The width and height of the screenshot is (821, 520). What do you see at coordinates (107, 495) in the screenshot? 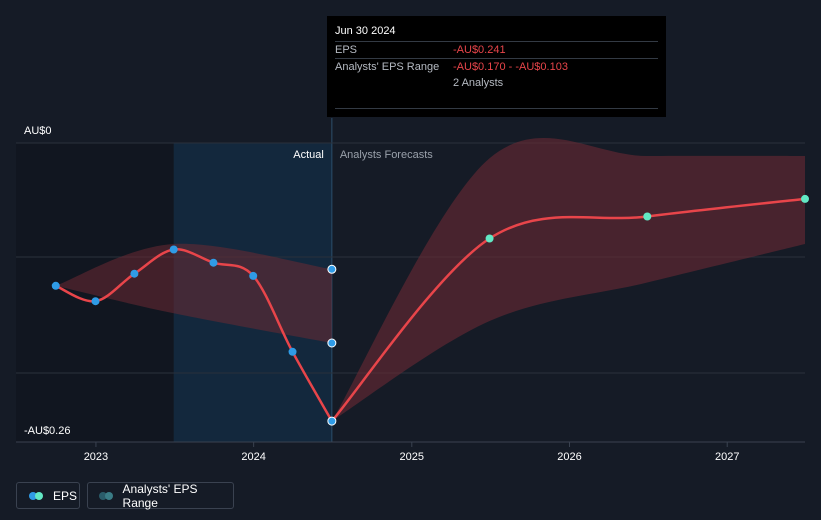
I see `range-legend-icon` at bounding box center [107, 495].